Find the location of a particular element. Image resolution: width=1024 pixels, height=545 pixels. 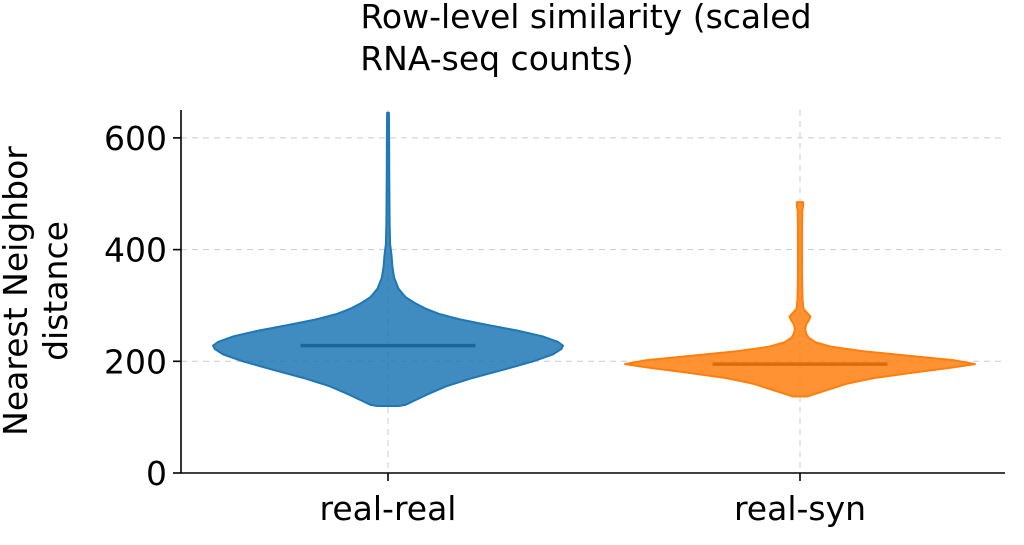

violin-body-real-syn is located at coordinates (800, 299).